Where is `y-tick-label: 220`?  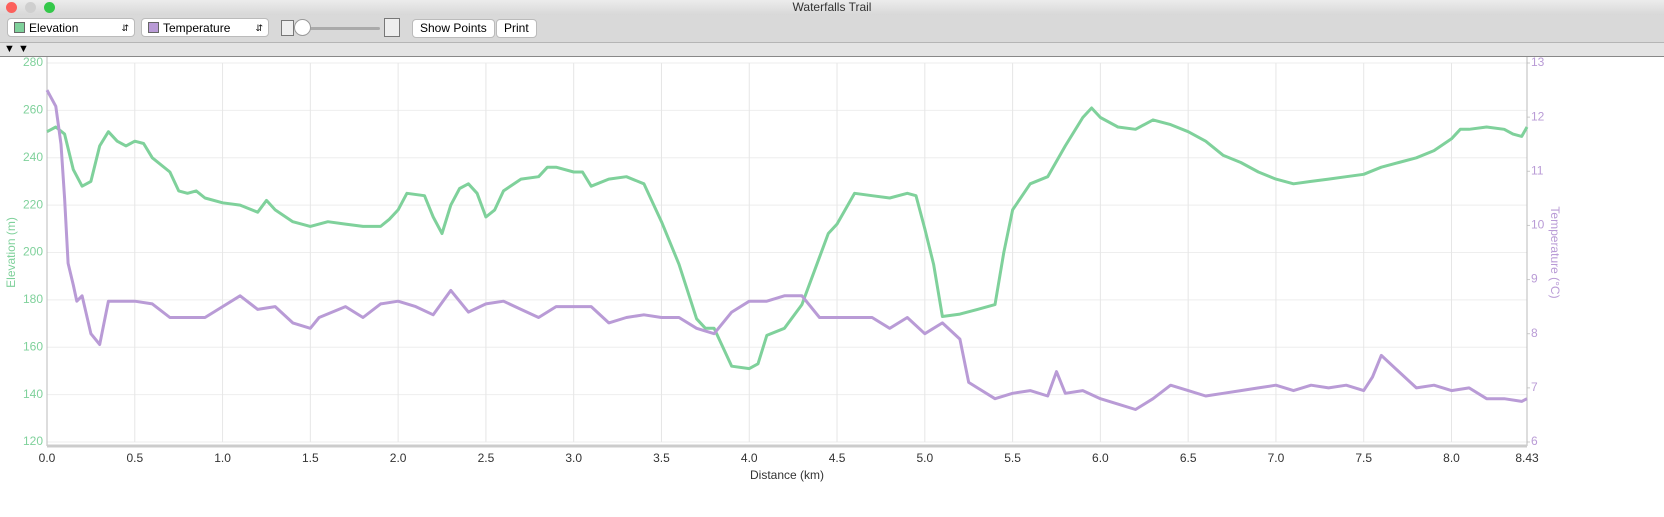
y-tick-label: 220 is located at coordinates (33, 204).